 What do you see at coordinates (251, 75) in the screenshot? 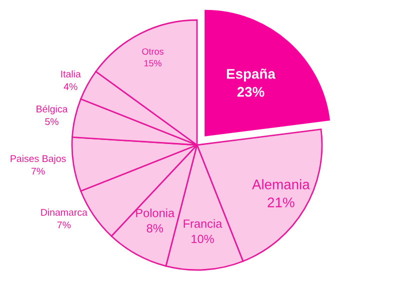
I see `slice-label: España` at bounding box center [251, 75].